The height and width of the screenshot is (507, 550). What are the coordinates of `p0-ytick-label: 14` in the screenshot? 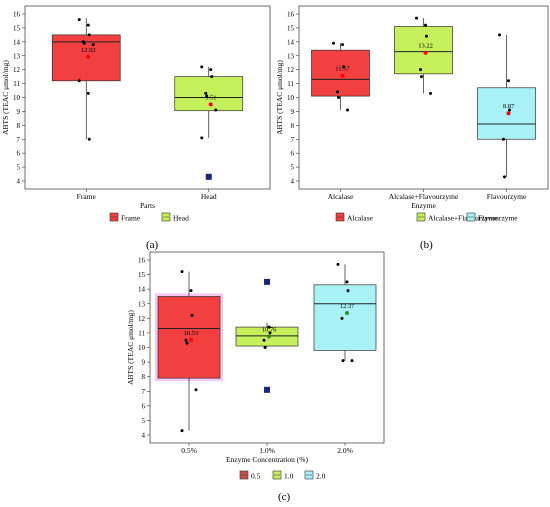 It's located at (17, 42).